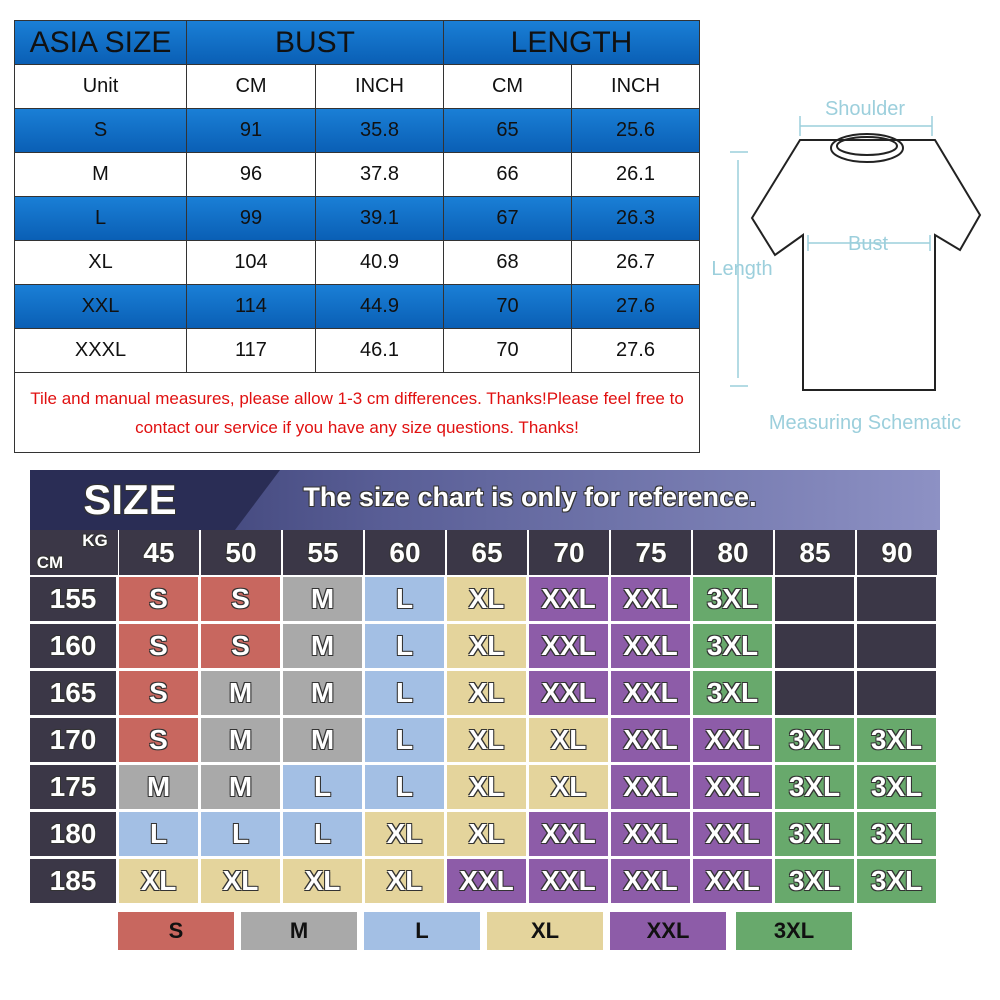 This screenshot has height=1000, width=1000. What do you see at coordinates (73, 834) in the screenshot?
I see `height-label: 180` at bounding box center [73, 834].